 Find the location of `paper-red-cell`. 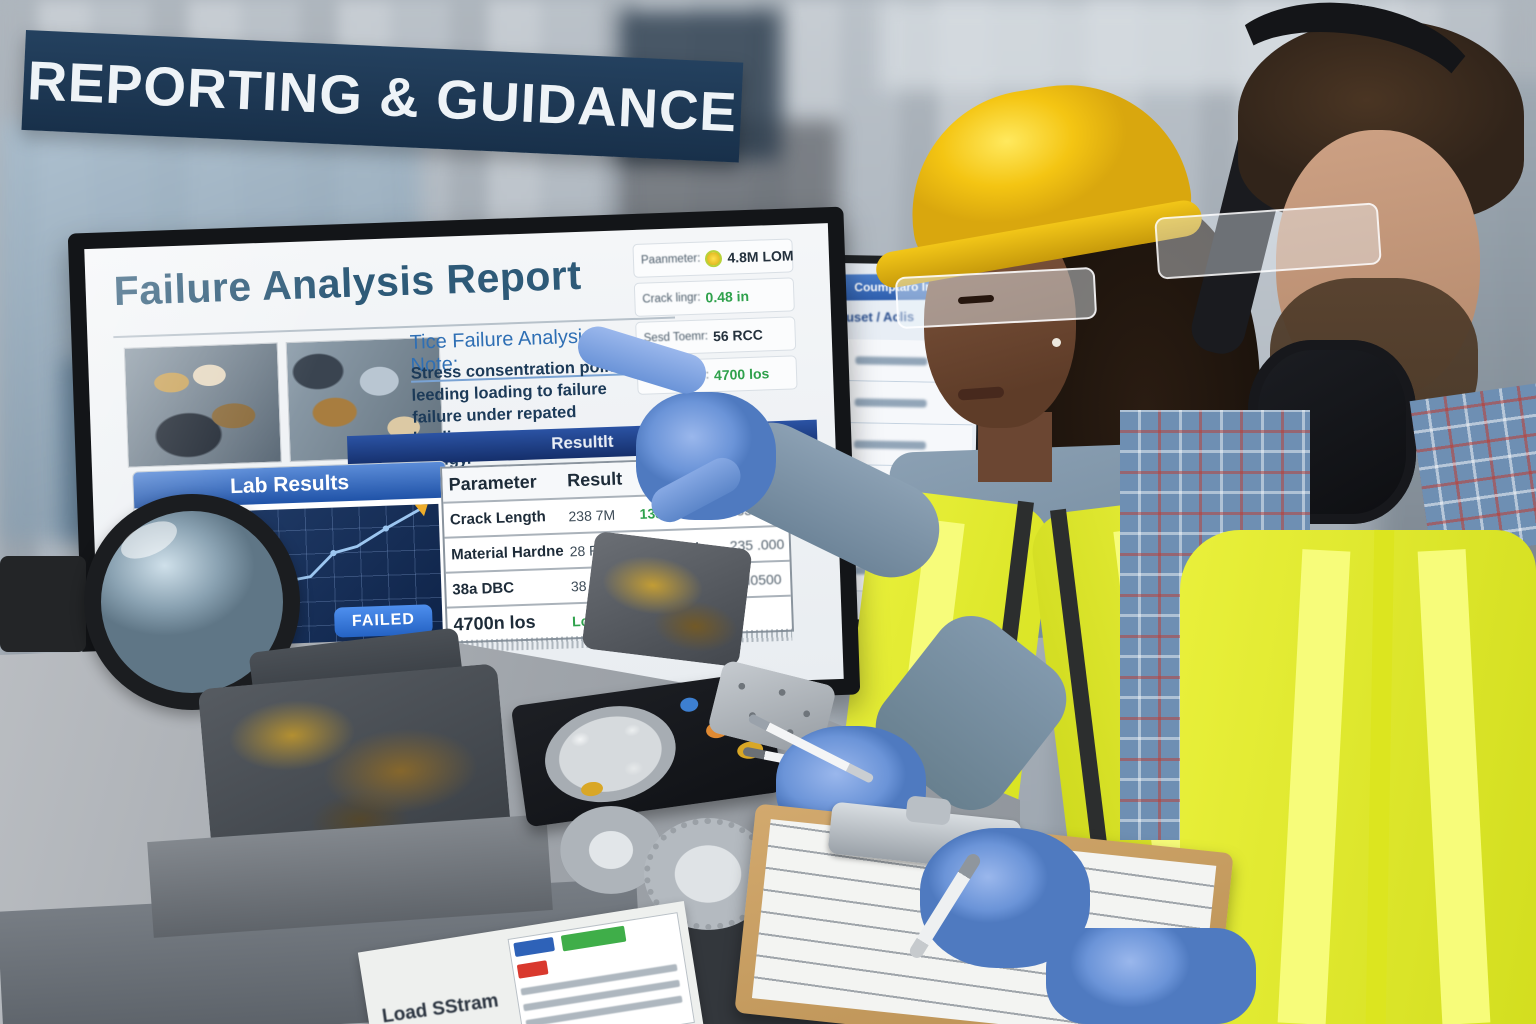

paper-red-cell is located at coordinates (532, 969).